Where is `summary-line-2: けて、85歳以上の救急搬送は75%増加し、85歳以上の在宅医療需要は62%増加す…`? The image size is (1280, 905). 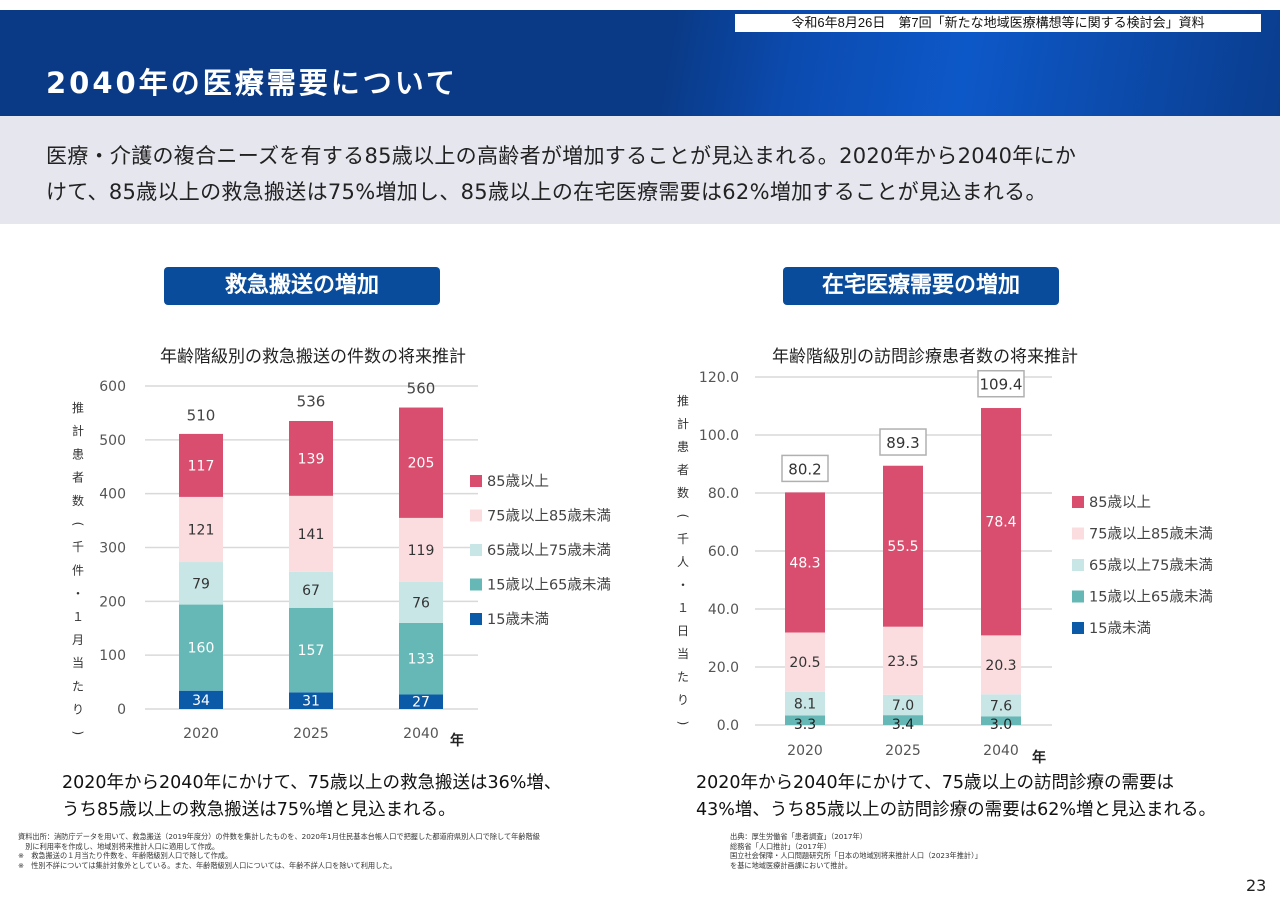 summary-line-2: けて、85歳以上の救急搬送は75%増加し、85歳以上の在宅医療需要は62%増加す… is located at coordinates (546, 192).